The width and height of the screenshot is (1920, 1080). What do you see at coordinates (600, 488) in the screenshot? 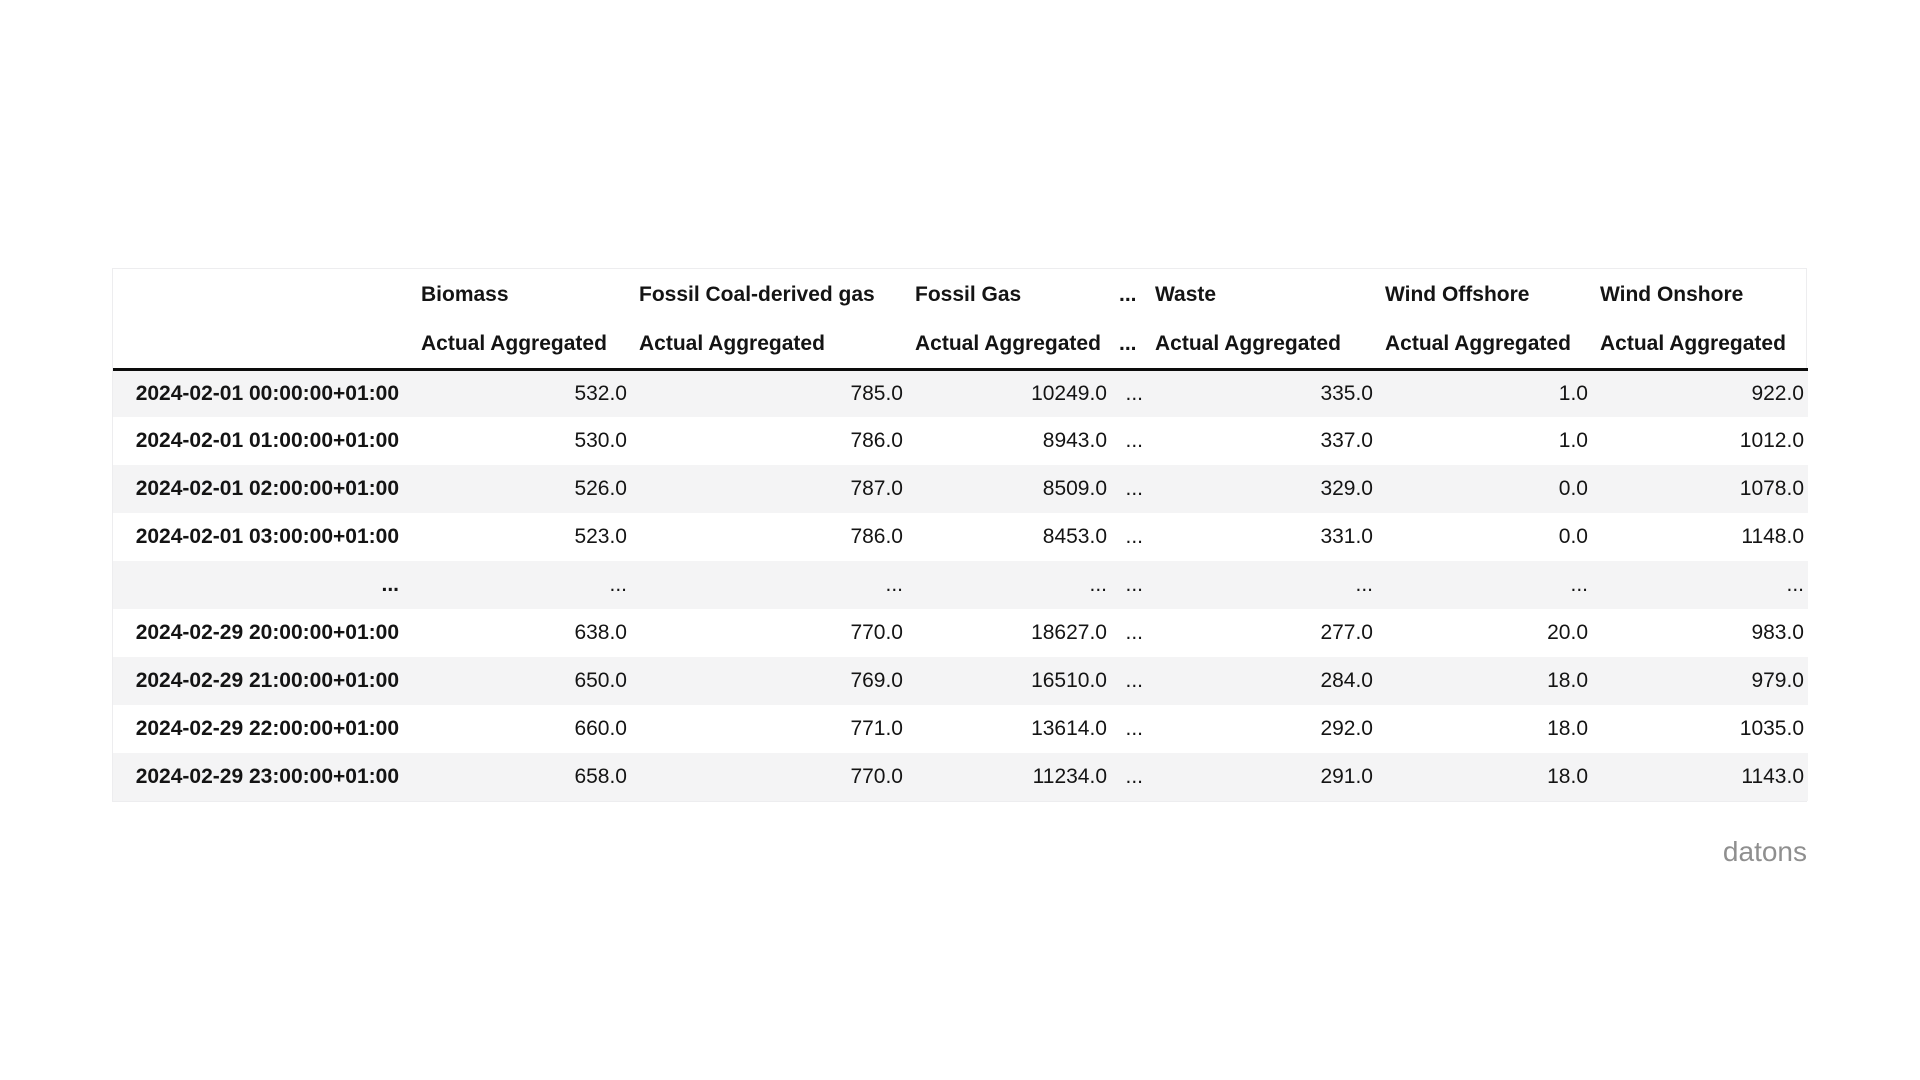
I see `value-cell: 526.0` at bounding box center [600, 488].